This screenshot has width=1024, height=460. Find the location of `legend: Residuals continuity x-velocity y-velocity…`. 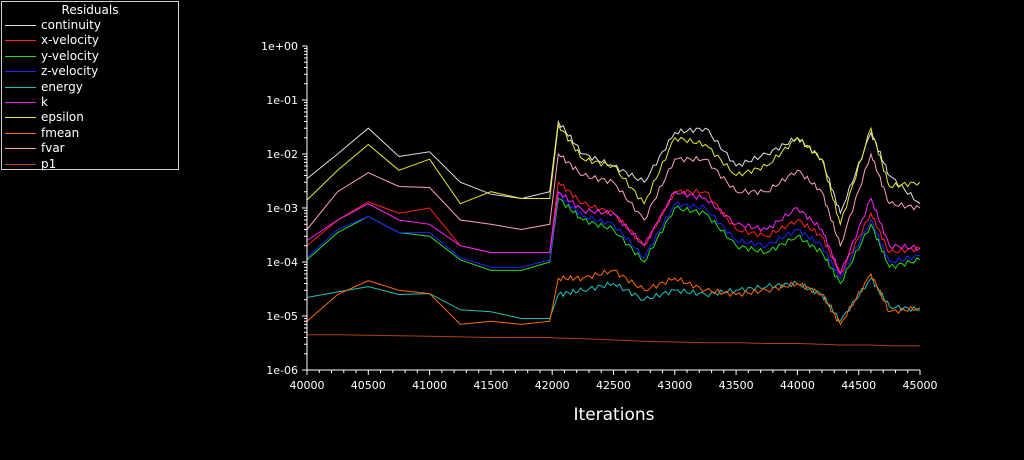

legend: Residuals continuity x-velocity y-velocity… is located at coordinates (90, 86).